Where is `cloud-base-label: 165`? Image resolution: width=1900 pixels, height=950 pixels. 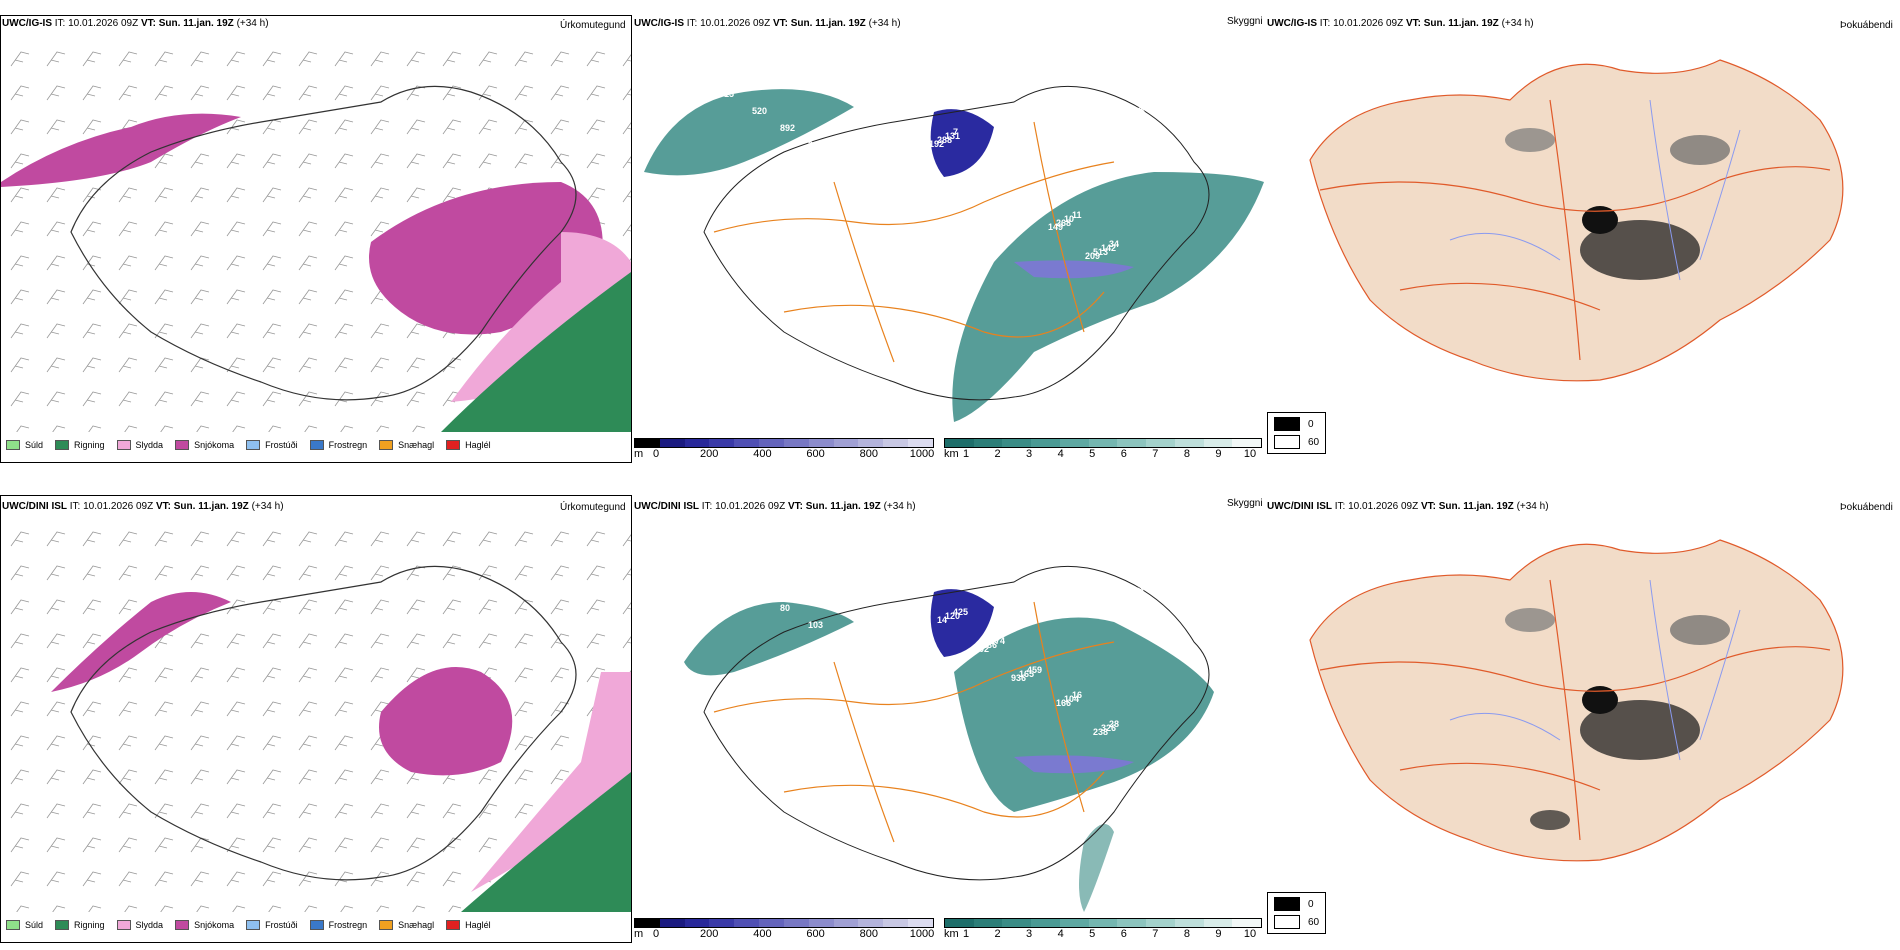
cloud-base-label: 165 is located at coordinates (1026, 674).